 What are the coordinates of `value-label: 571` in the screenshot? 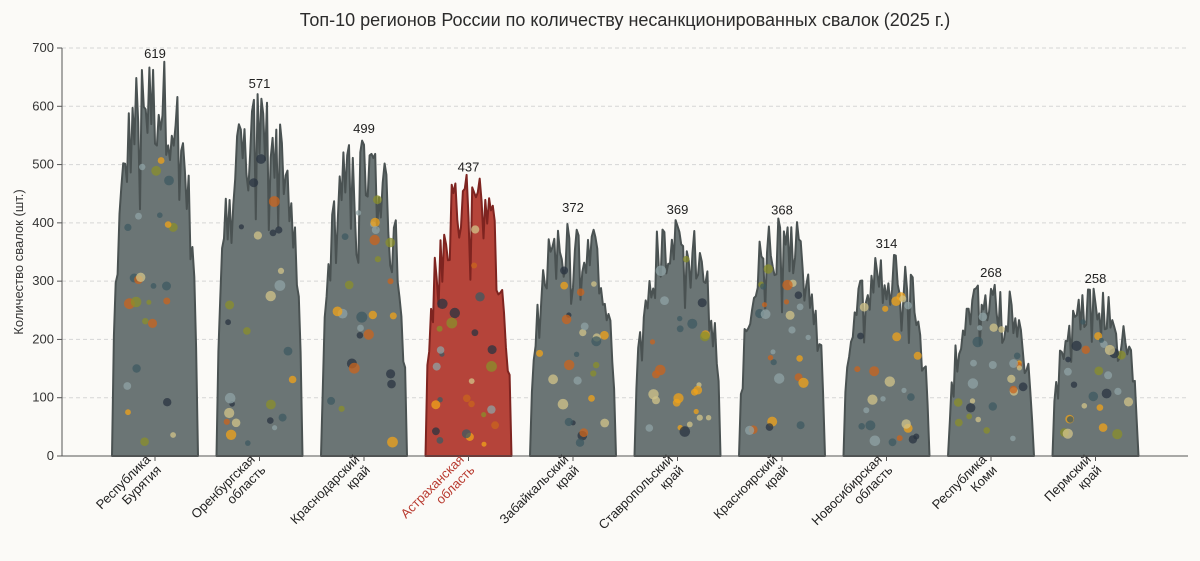 It's located at (260, 83).